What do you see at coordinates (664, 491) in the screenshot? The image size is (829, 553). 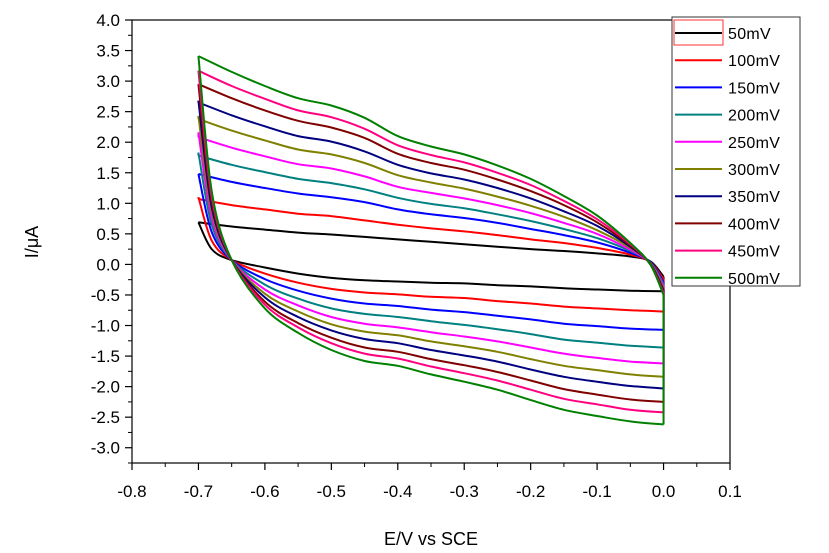 I see `x-tick-label: 0.0` at bounding box center [664, 491].